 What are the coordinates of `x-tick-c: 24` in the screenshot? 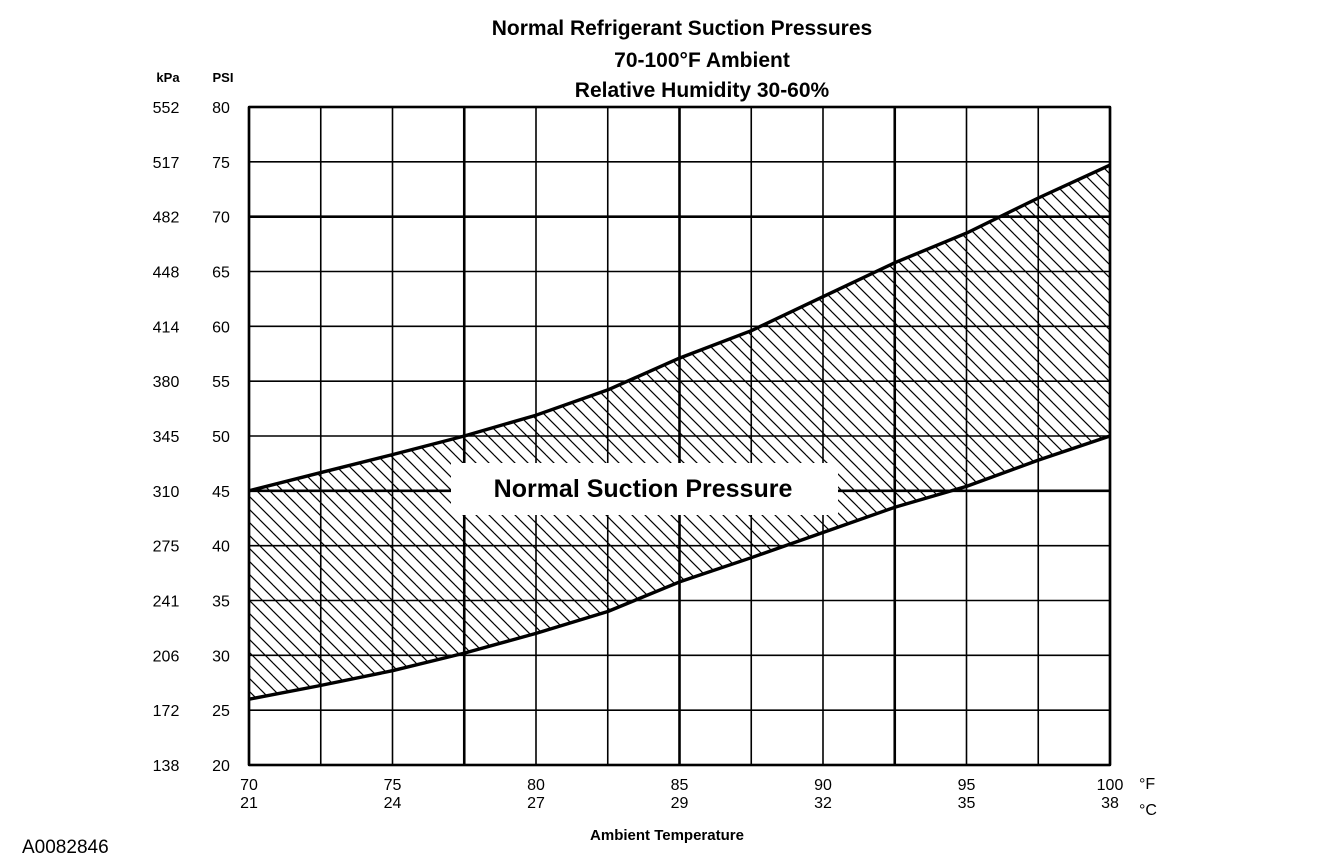 It's located at (393, 803).